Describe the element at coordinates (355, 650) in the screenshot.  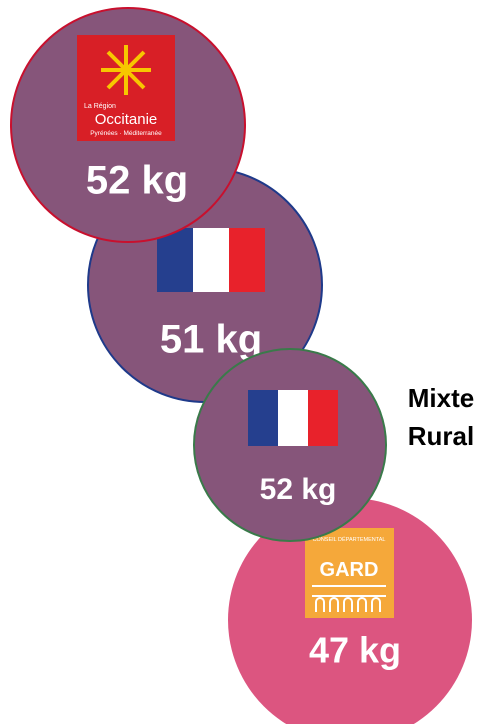
I see `weight: 47 kg` at that location.